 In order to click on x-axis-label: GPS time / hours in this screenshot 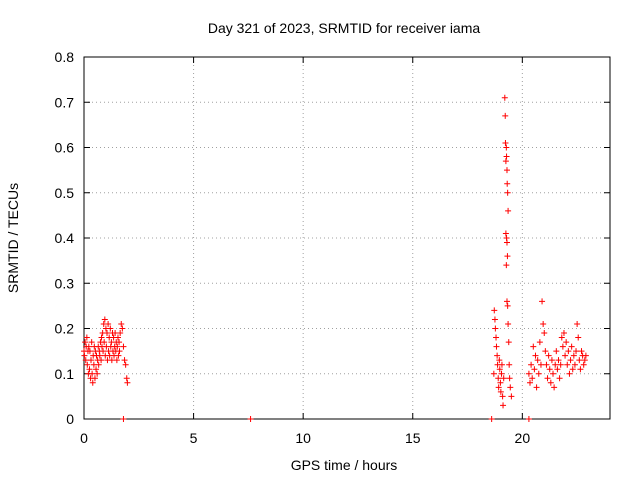, I will do `click(344, 465)`.